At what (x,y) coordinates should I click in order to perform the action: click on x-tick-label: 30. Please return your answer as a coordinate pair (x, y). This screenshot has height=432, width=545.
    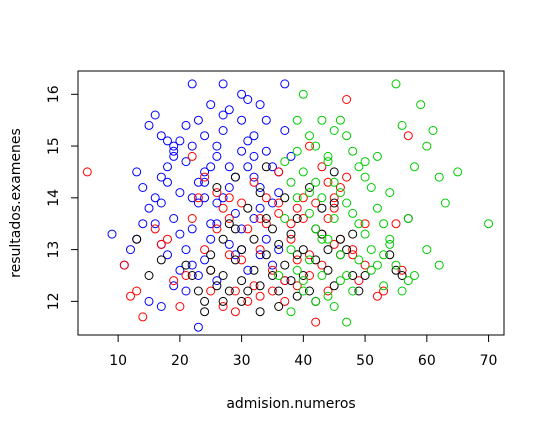
    Looking at the image, I should click on (242, 361).